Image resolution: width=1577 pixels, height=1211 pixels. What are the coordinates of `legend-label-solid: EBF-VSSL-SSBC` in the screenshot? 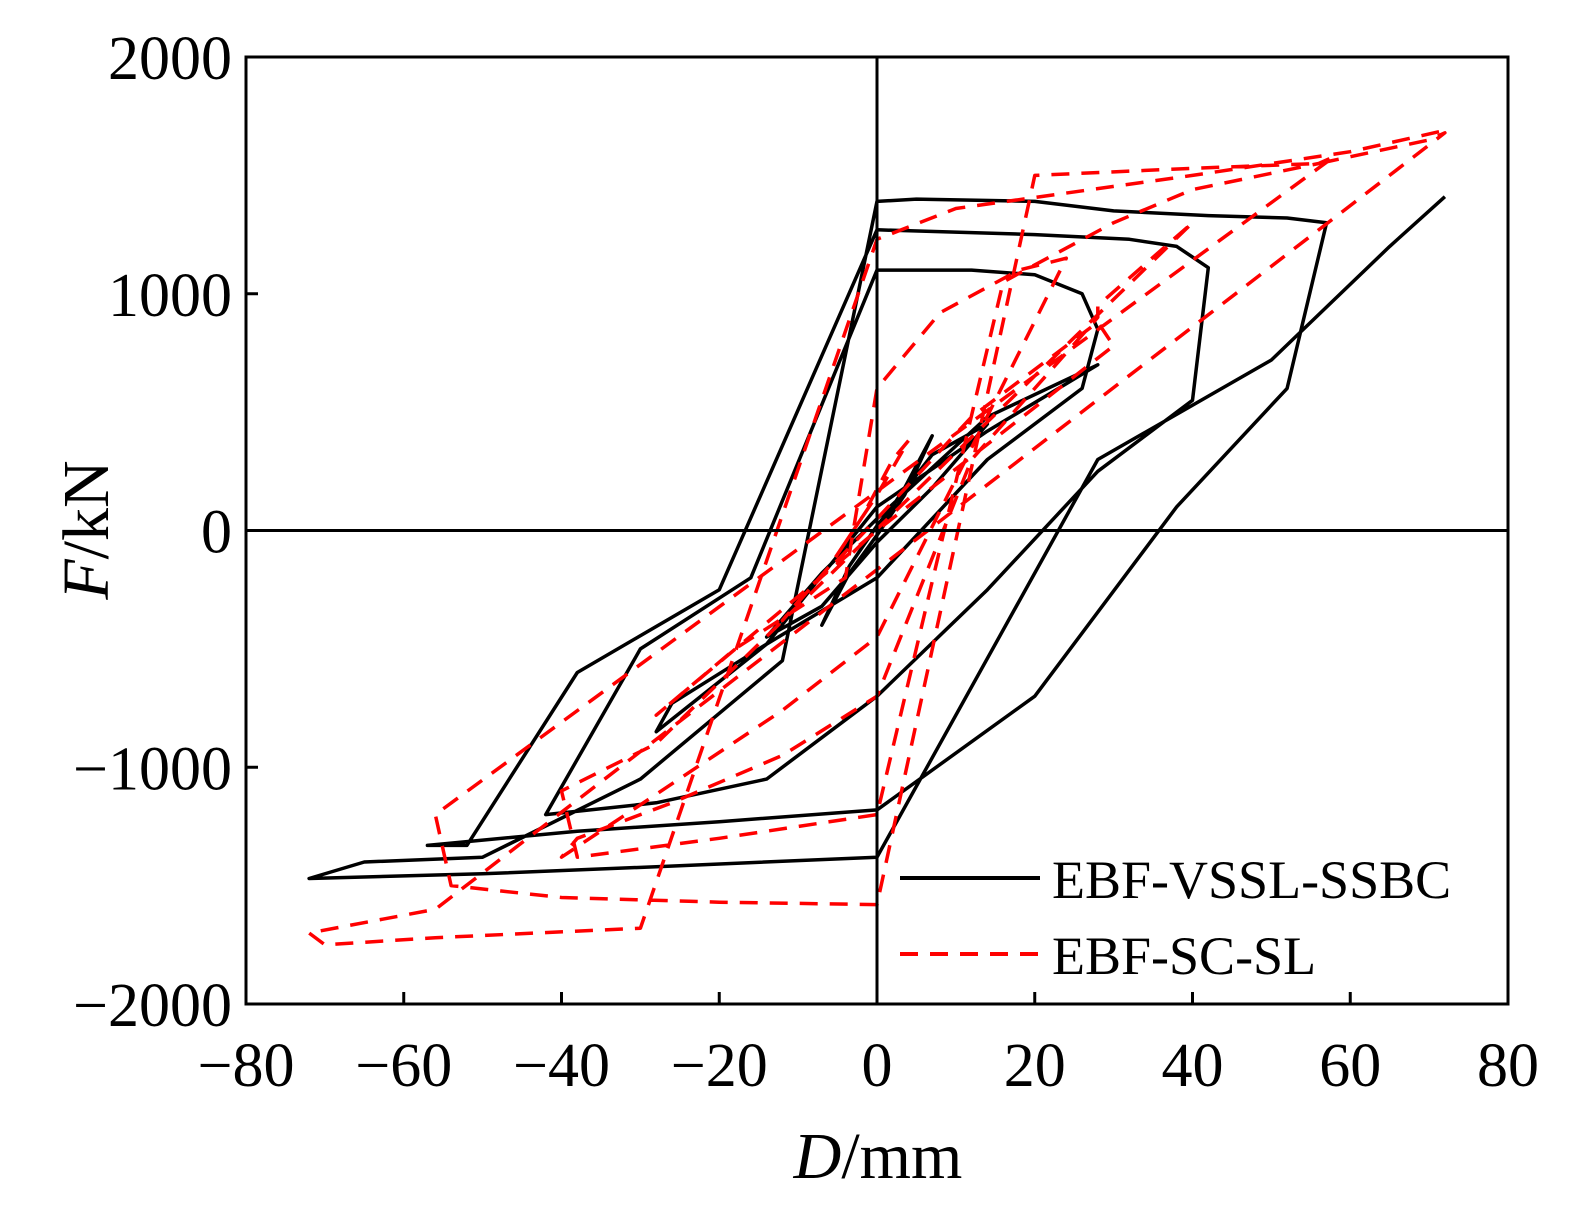 It's located at (1251, 880).